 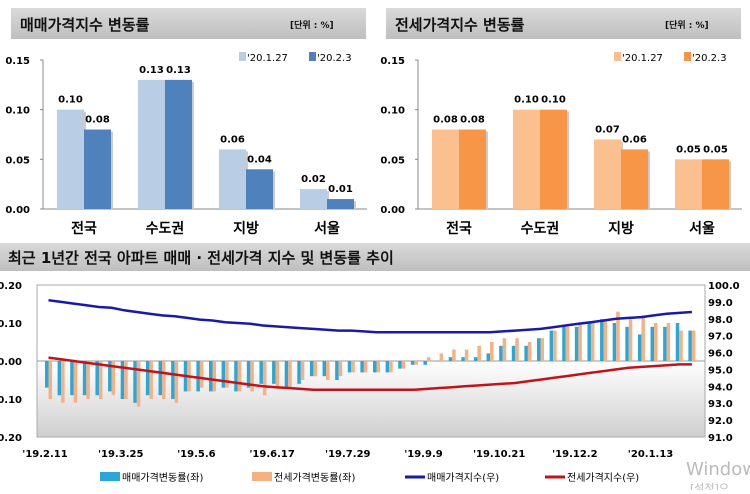 What do you see at coordinates (85, 25) in the screenshot?
I see `chart-title: 매매가격지수 변동률` at bounding box center [85, 25].